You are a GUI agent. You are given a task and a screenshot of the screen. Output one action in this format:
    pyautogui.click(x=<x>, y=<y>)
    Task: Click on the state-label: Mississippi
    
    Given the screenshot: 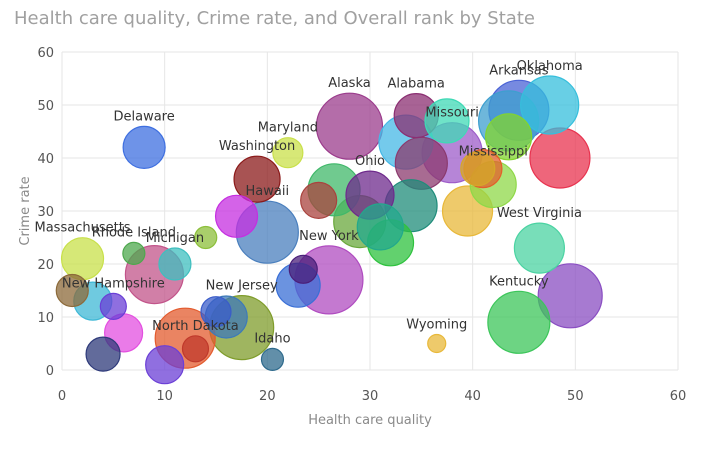 What is the action you would take?
    pyautogui.click(x=493, y=152)
    